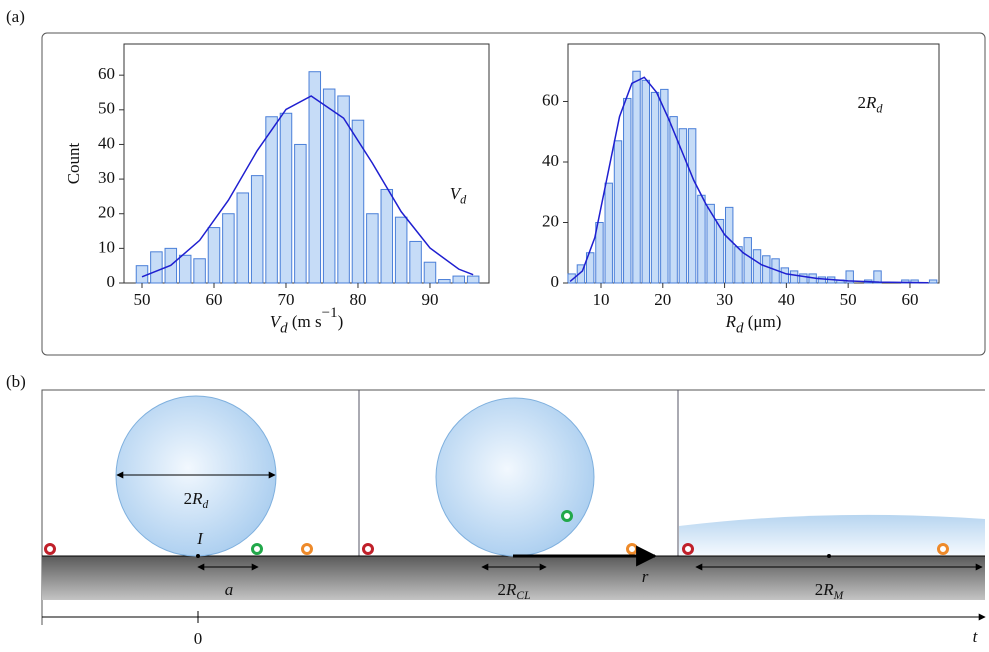 This screenshot has width=989, height=652. Describe the element at coordinates (829, 556) in the screenshot. I see `center-point` at that location.